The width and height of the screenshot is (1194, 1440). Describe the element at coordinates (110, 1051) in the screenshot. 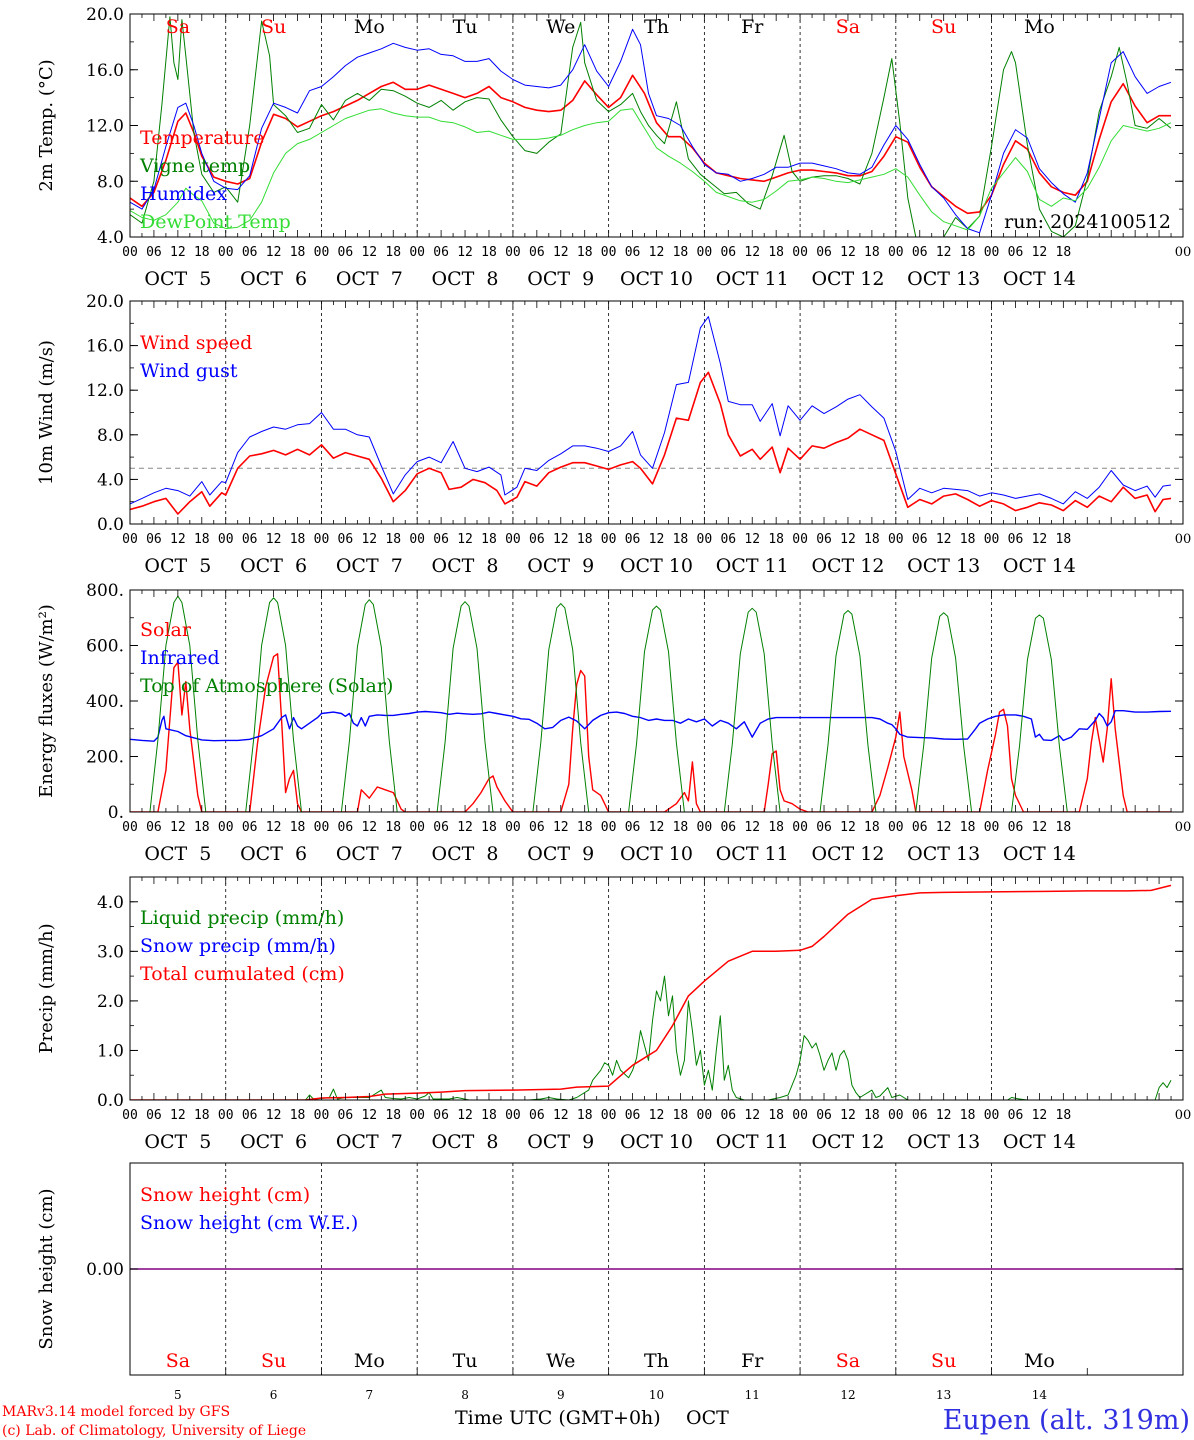

I see `y-tick-label: 1.0` at that location.